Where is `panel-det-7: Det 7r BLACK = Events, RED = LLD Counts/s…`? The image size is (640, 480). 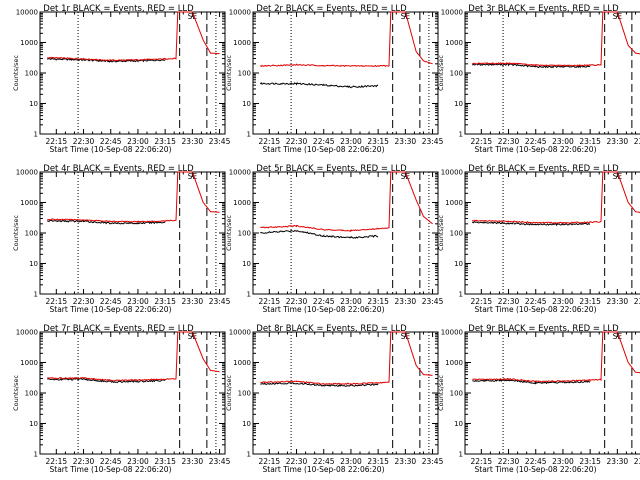 panel-det-7: Det 7r BLACK = Events, RED = LLD Counts/s… is located at coordinates (121, 399).